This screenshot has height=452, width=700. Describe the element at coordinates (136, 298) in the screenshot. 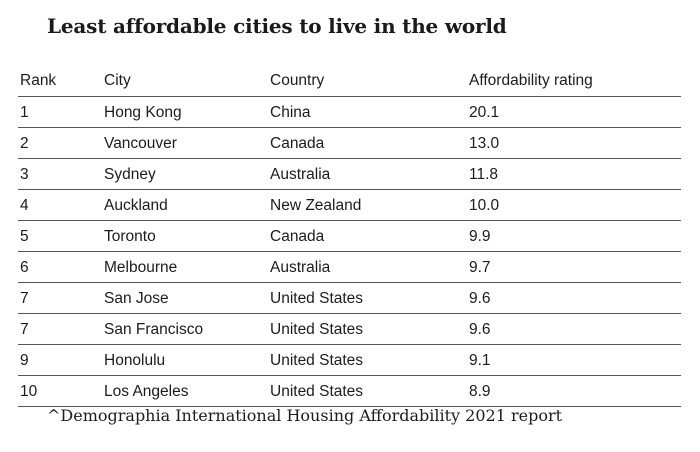

I see `cell-city: San Jose` at that location.